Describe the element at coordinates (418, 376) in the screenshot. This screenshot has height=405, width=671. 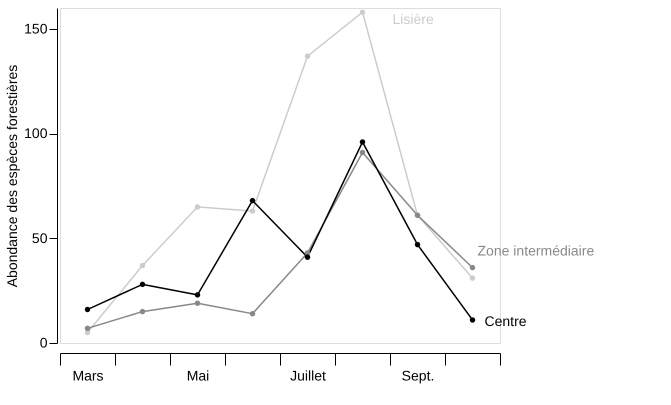
I see `x-tick-label: Sept.` at that location.